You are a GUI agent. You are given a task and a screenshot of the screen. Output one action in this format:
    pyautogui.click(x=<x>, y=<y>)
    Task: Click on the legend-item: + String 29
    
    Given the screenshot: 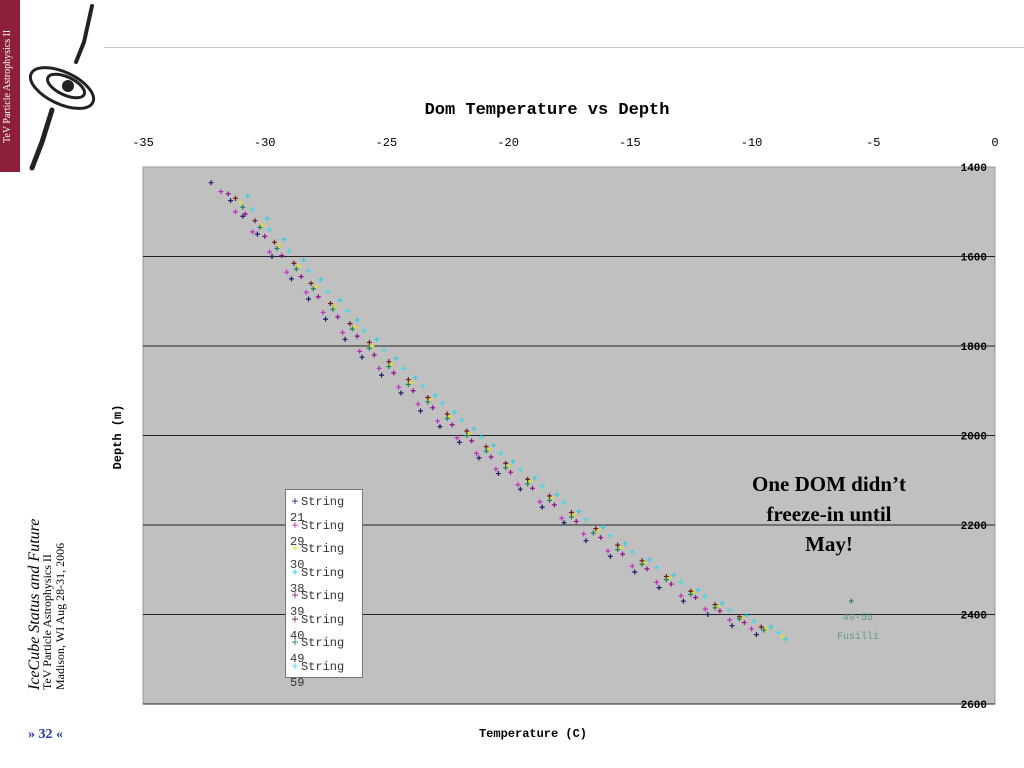 What is the action you would take?
    pyautogui.click(x=326, y=533)
    